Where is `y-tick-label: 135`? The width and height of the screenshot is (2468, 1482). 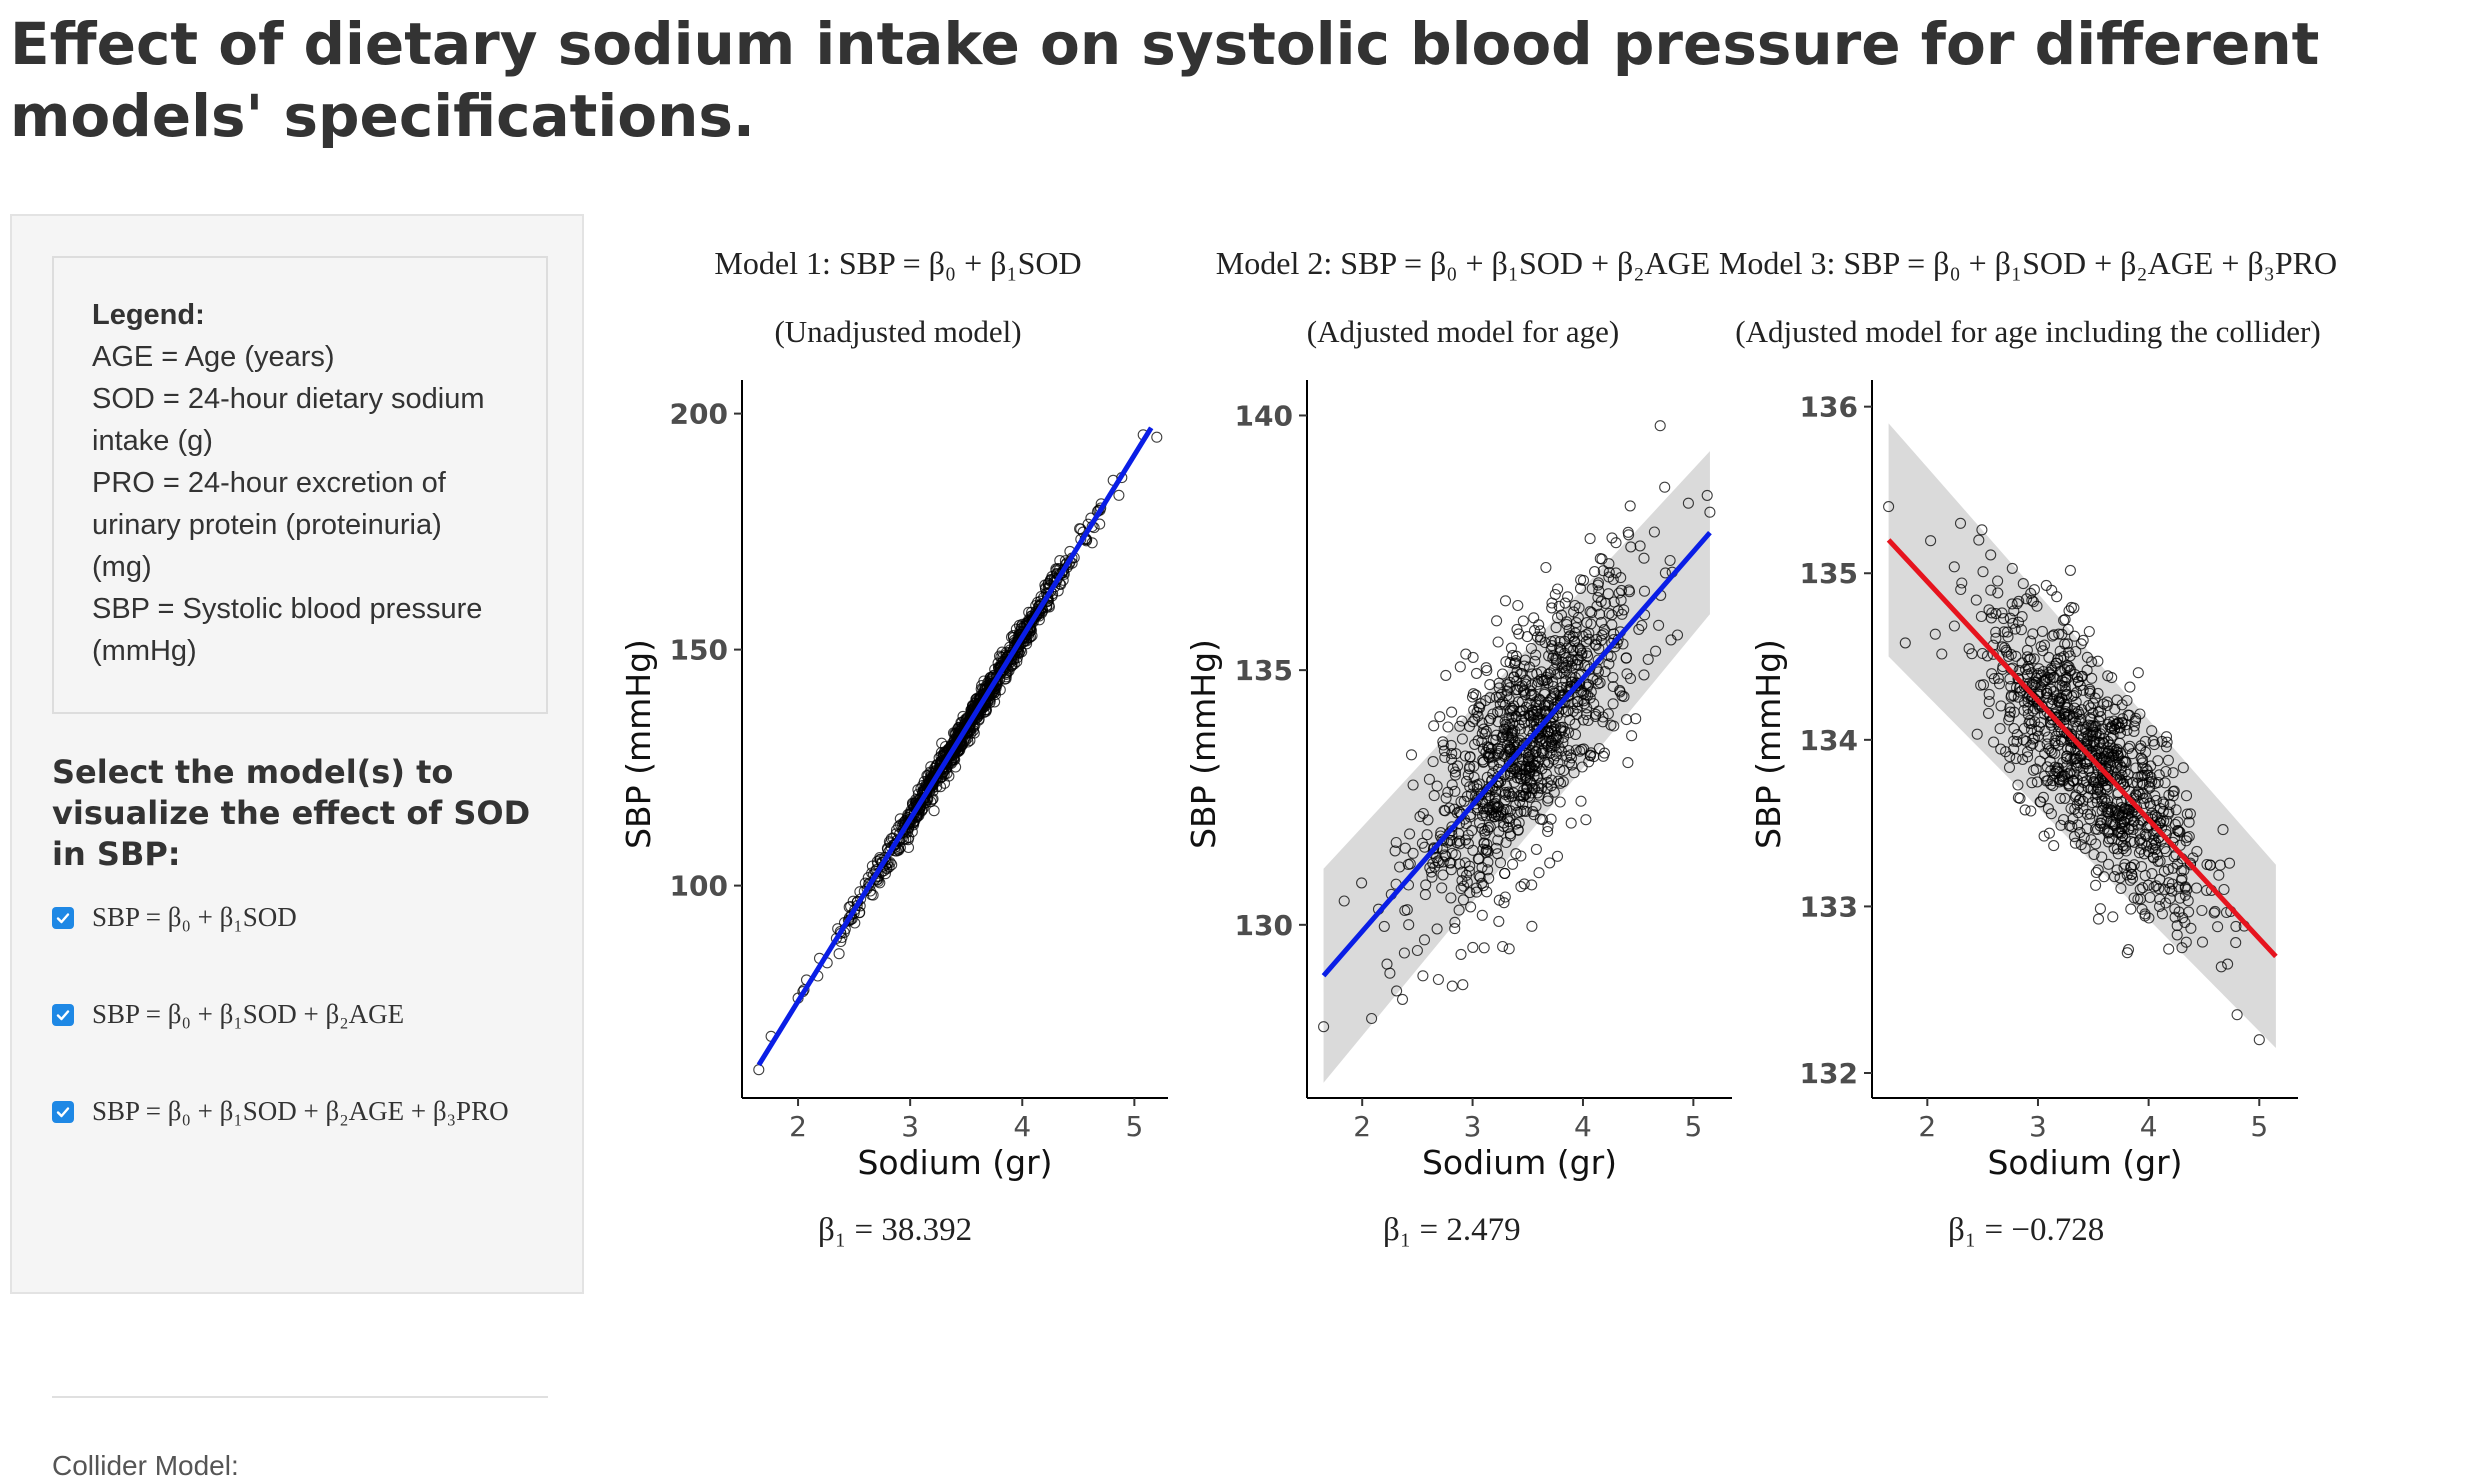 y-tick-label: 135 is located at coordinates (1829, 573).